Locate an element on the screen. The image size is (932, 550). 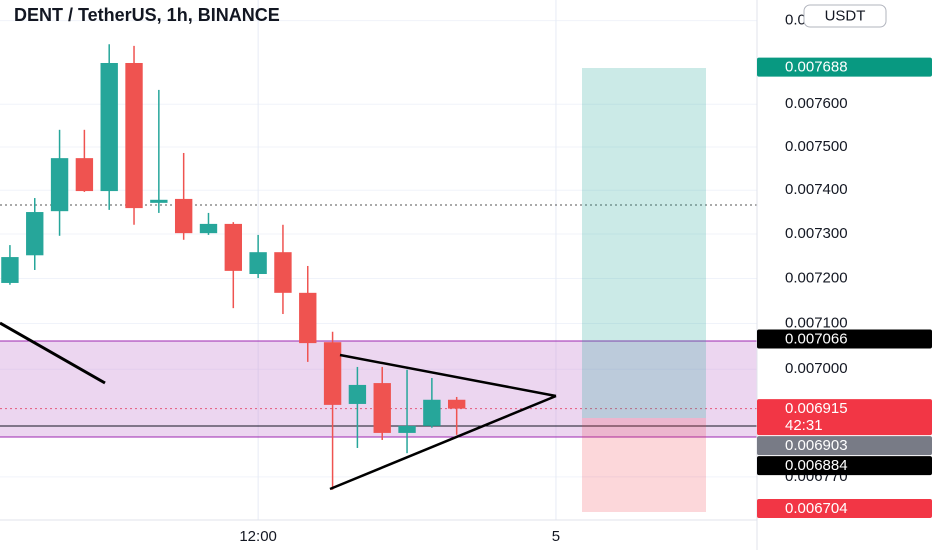
x-tick-label: 5 is located at coordinates (556, 536).